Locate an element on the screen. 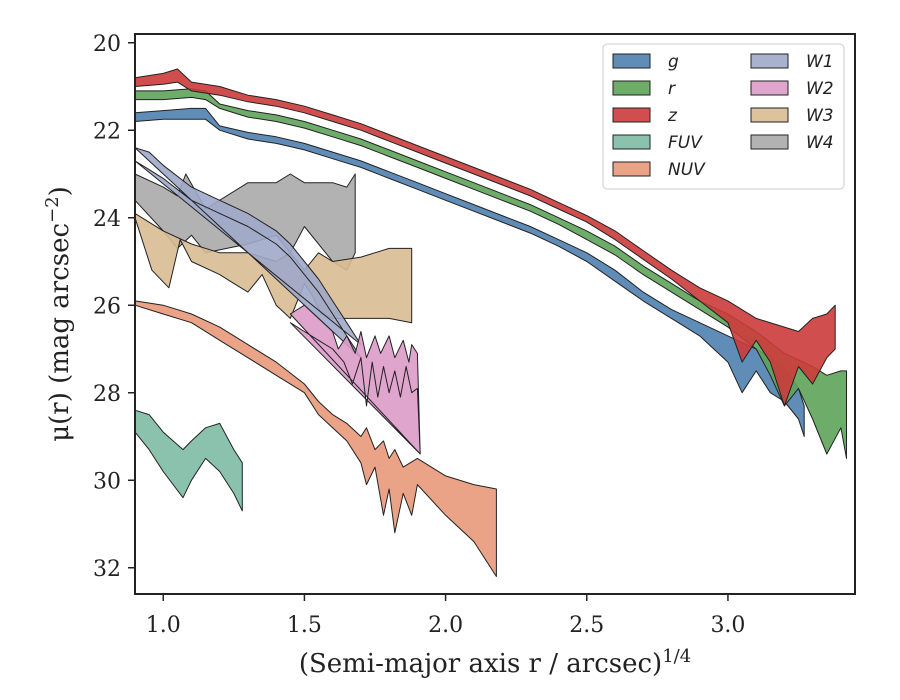 The width and height of the screenshot is (900, 700). band-fuv is located at coordinates (188, 460).